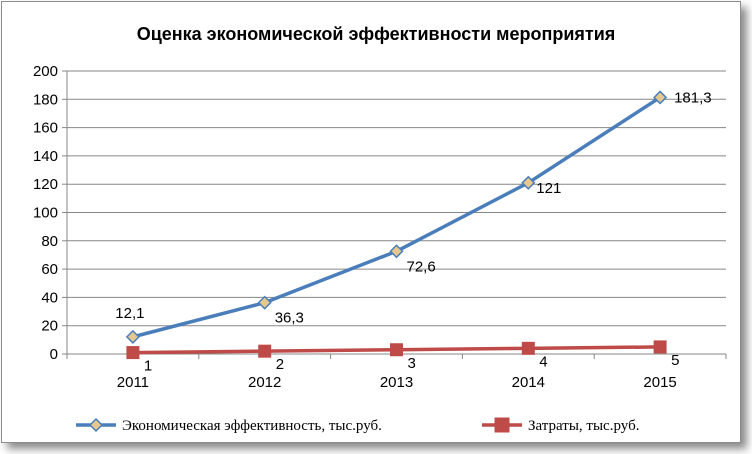 Image resolution: width=752 pixels, height=454 pixels. What do you see at coordinates (280, 364) in the screenshot?
I see `data-label: 2` at bounding box center [280, 364].